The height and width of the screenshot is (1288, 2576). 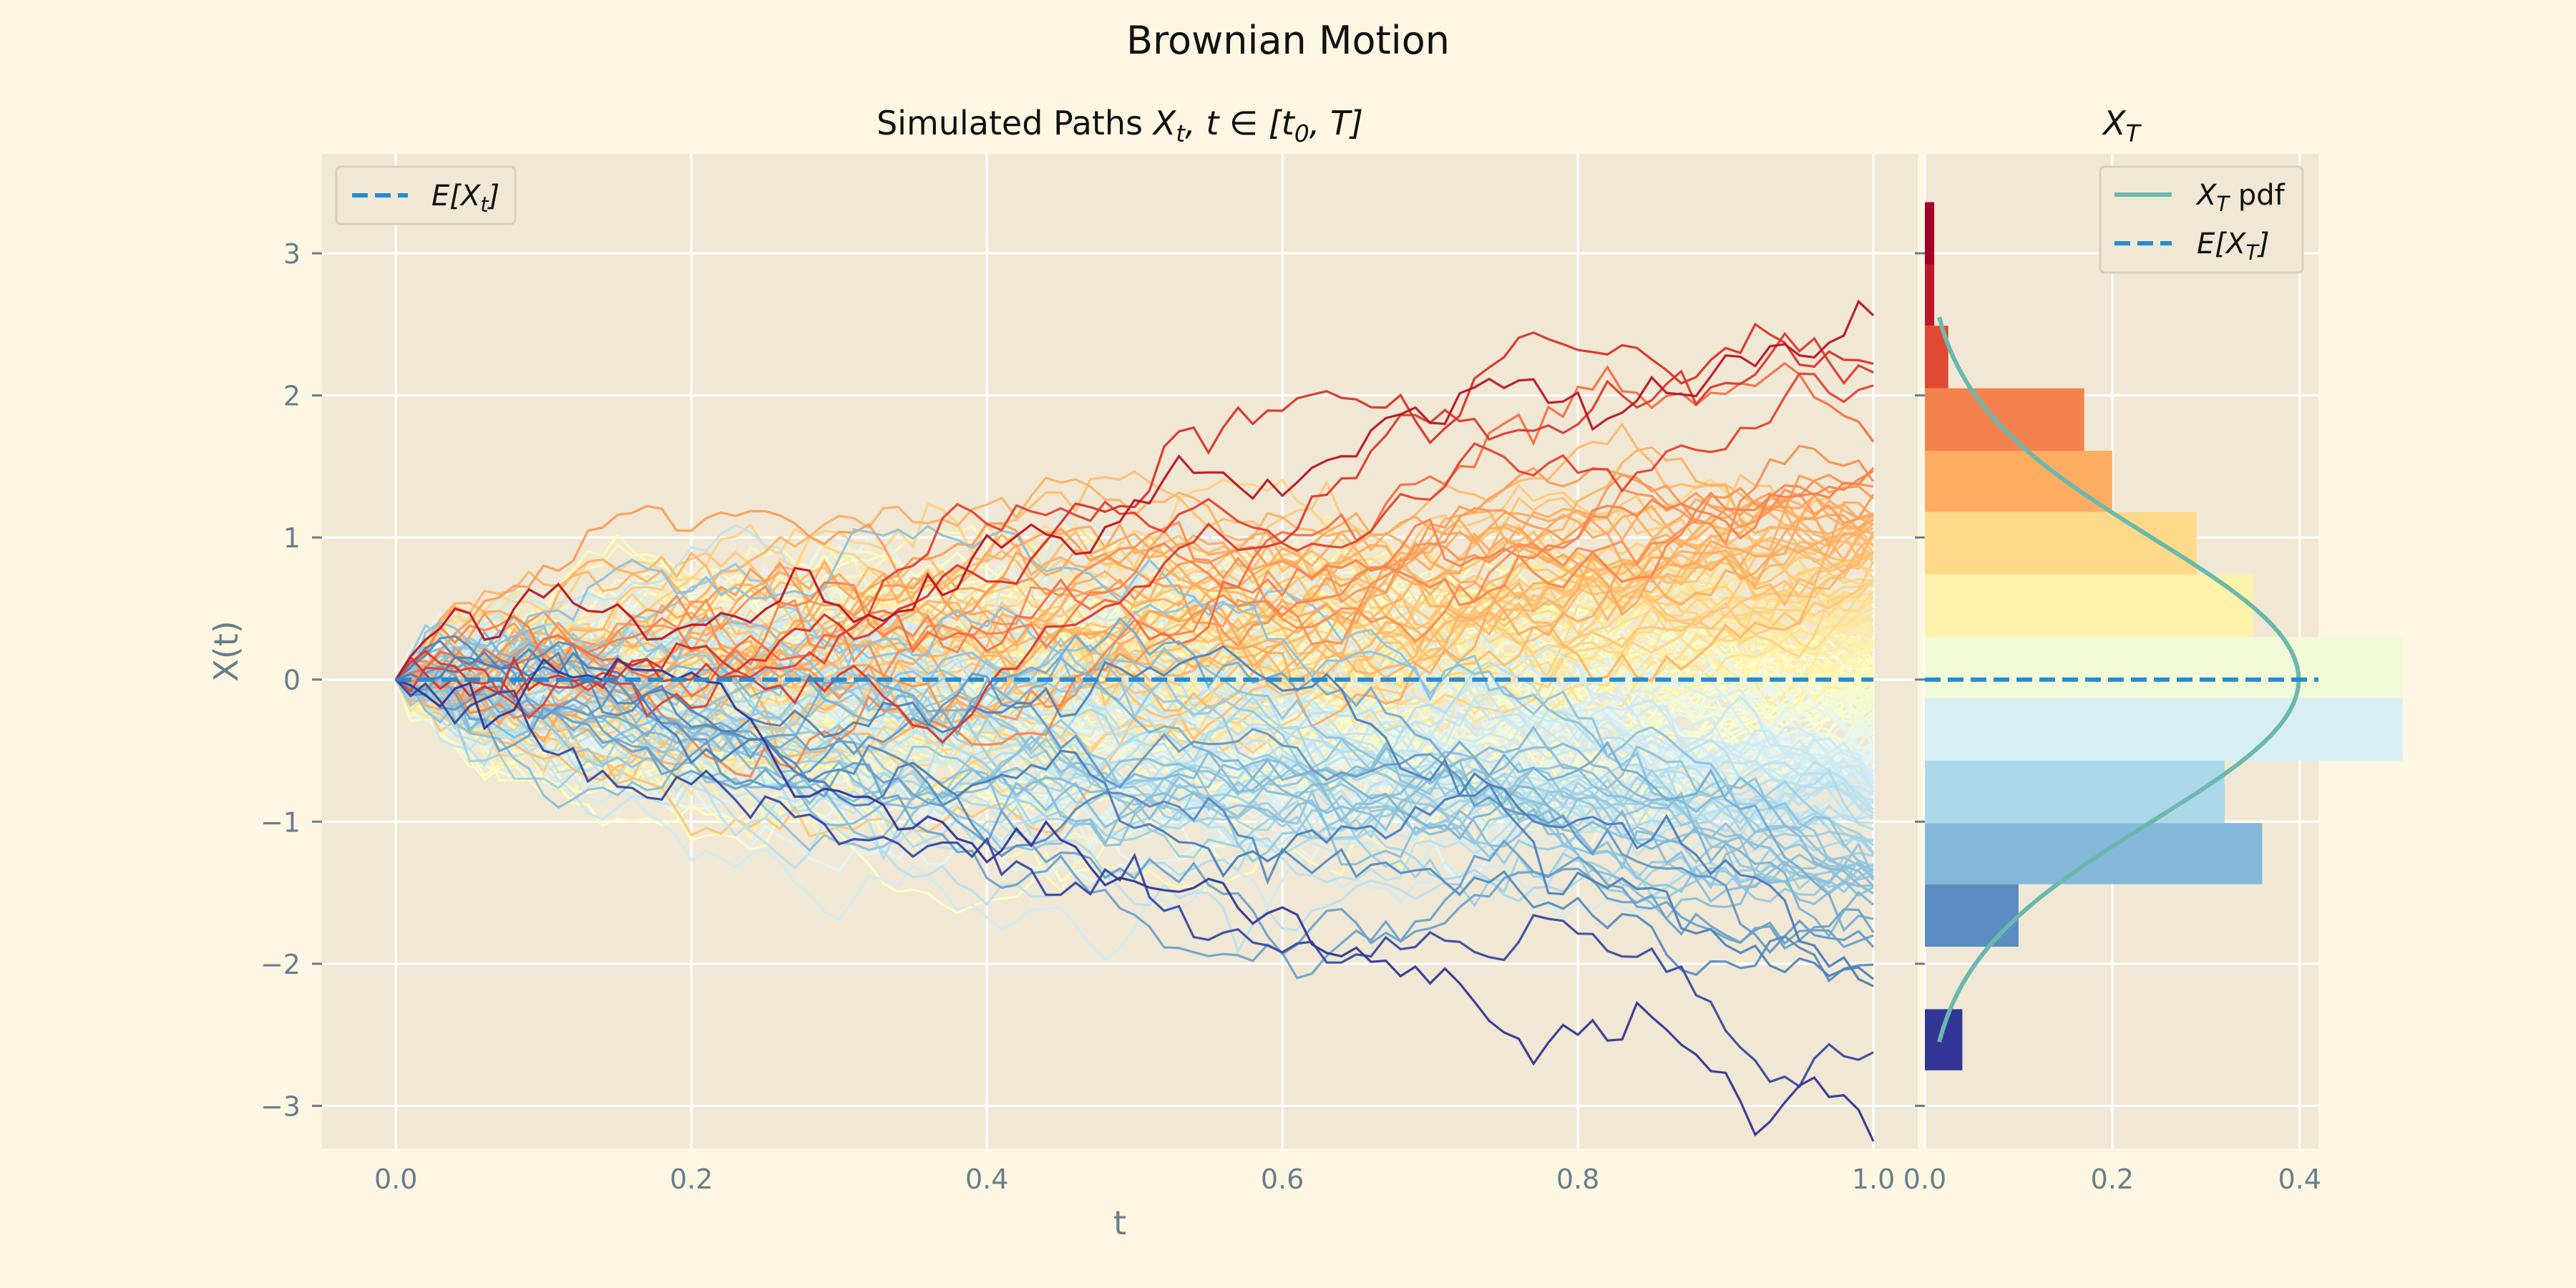 I want to click on paths-legend-box, so click(x=426, y=195).